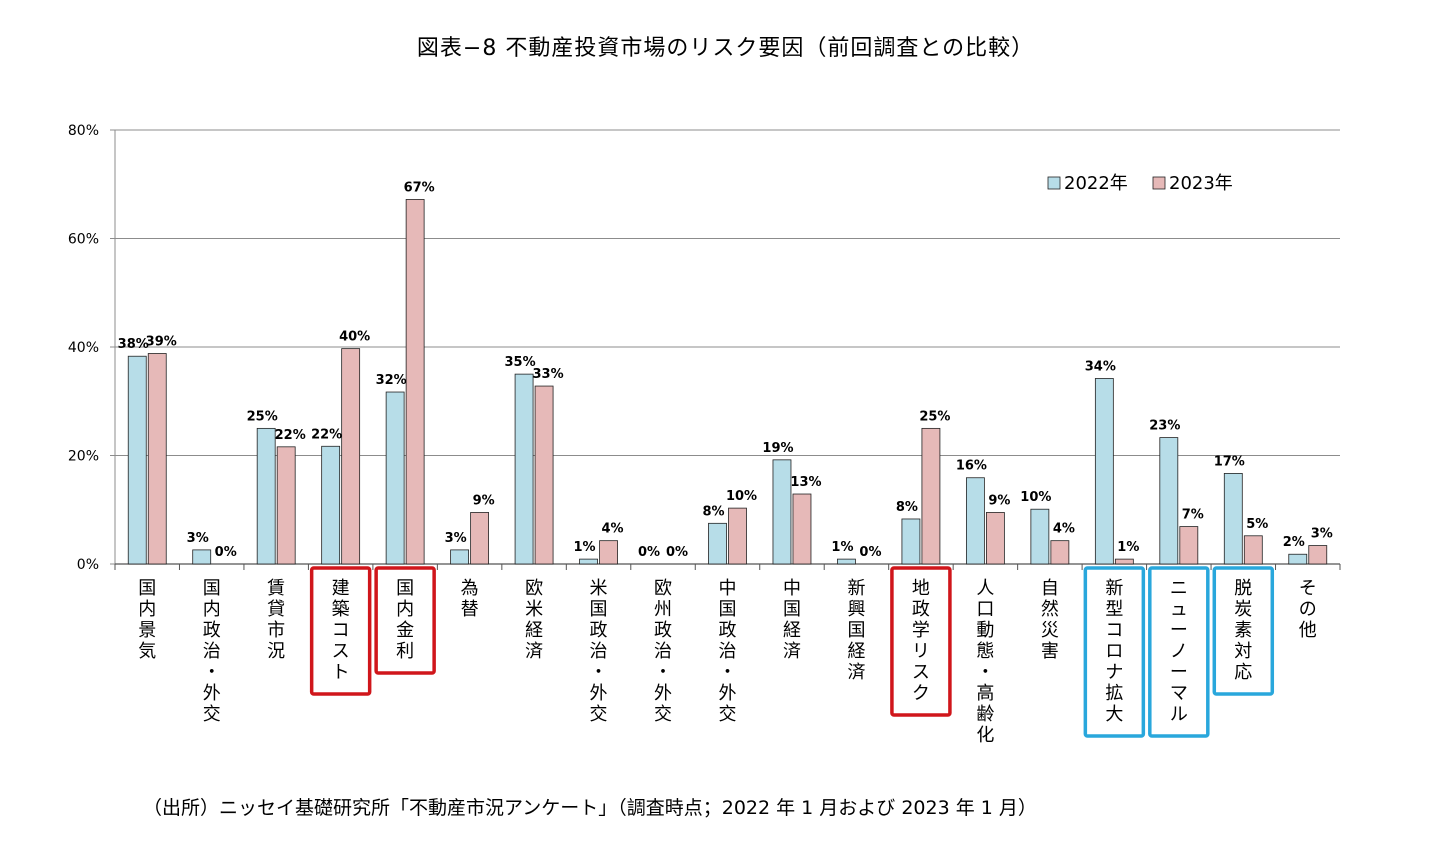 The image size is (1451, 859). I want to click on bar-2022年-ニューノーマル, so click(1169, 501).